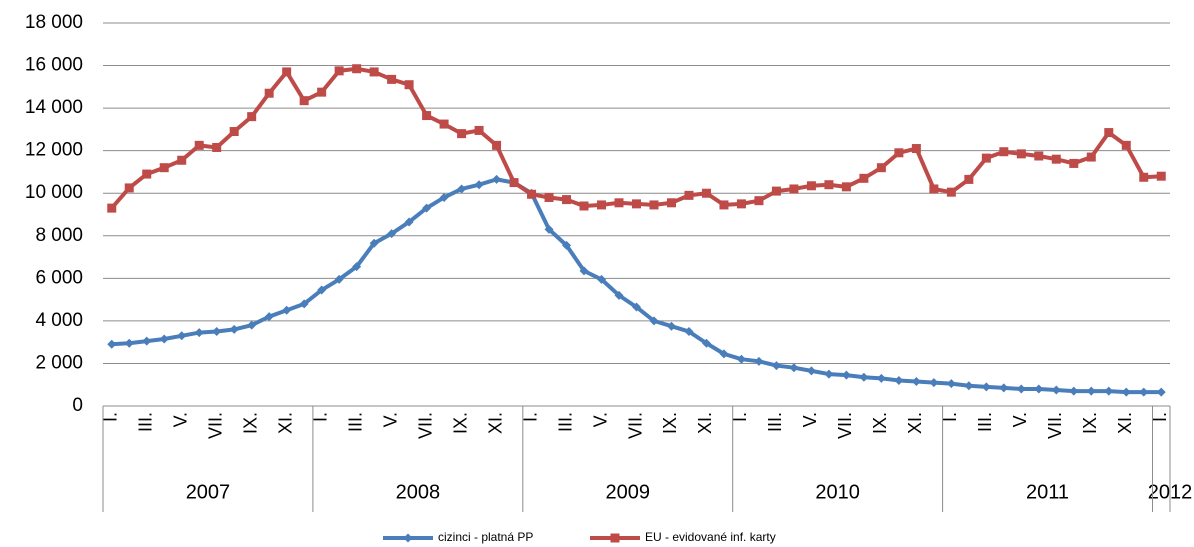 Image resolution: width=1194 pixels, height=547 pixels. Describe the element at coordinates (208, 492) in the screenshot. I see `year-label: 2007` at that location.